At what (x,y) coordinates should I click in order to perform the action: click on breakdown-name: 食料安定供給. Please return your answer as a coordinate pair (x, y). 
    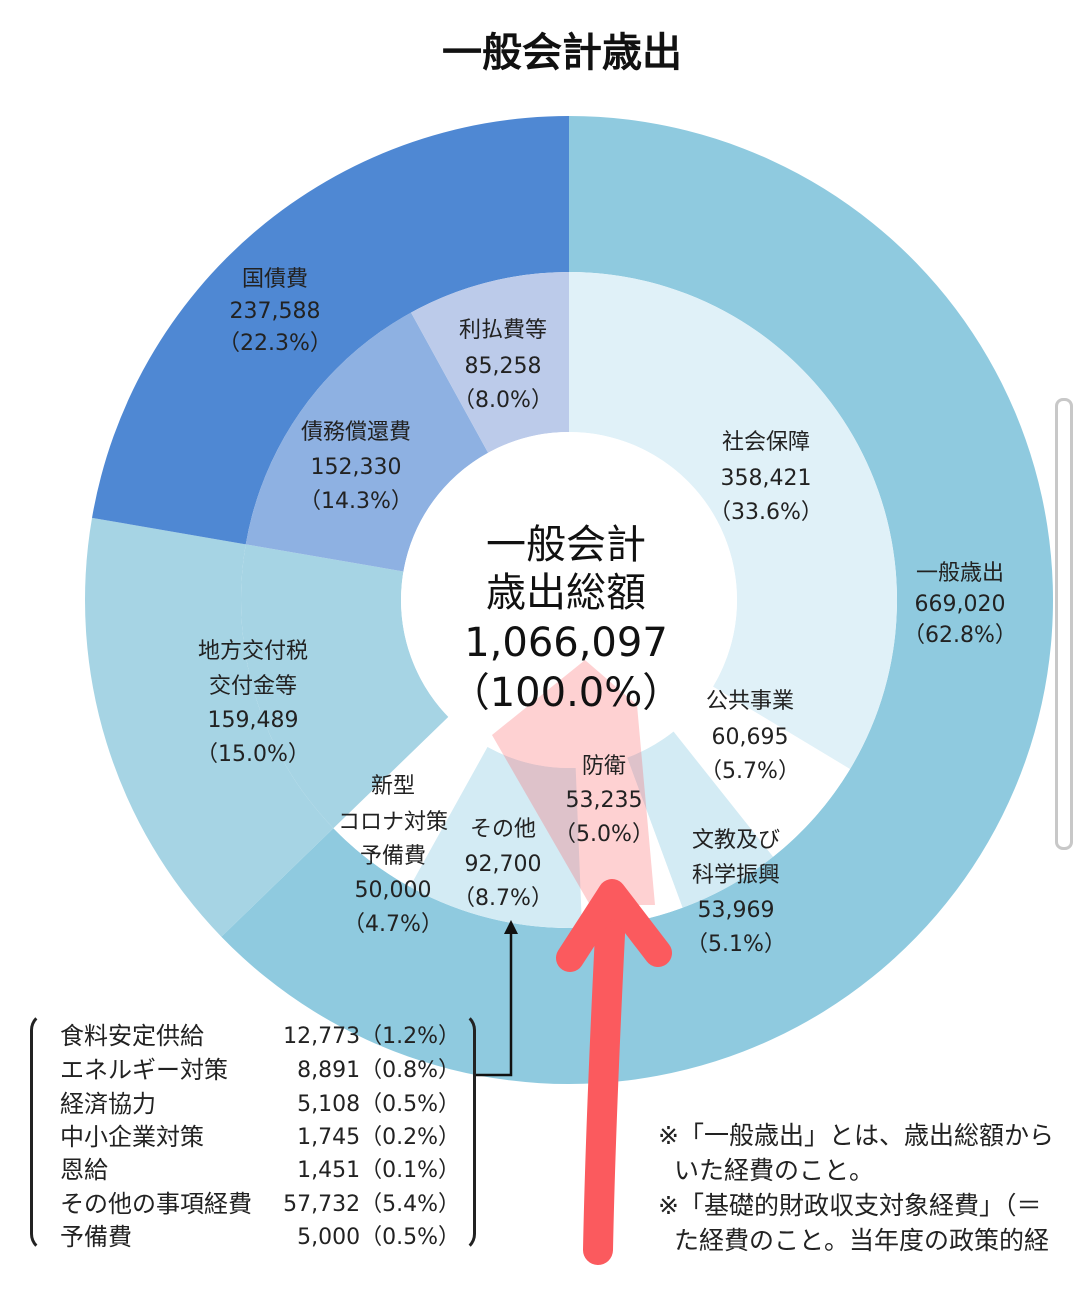
    Looking at the image, I should click on (132, 1036).